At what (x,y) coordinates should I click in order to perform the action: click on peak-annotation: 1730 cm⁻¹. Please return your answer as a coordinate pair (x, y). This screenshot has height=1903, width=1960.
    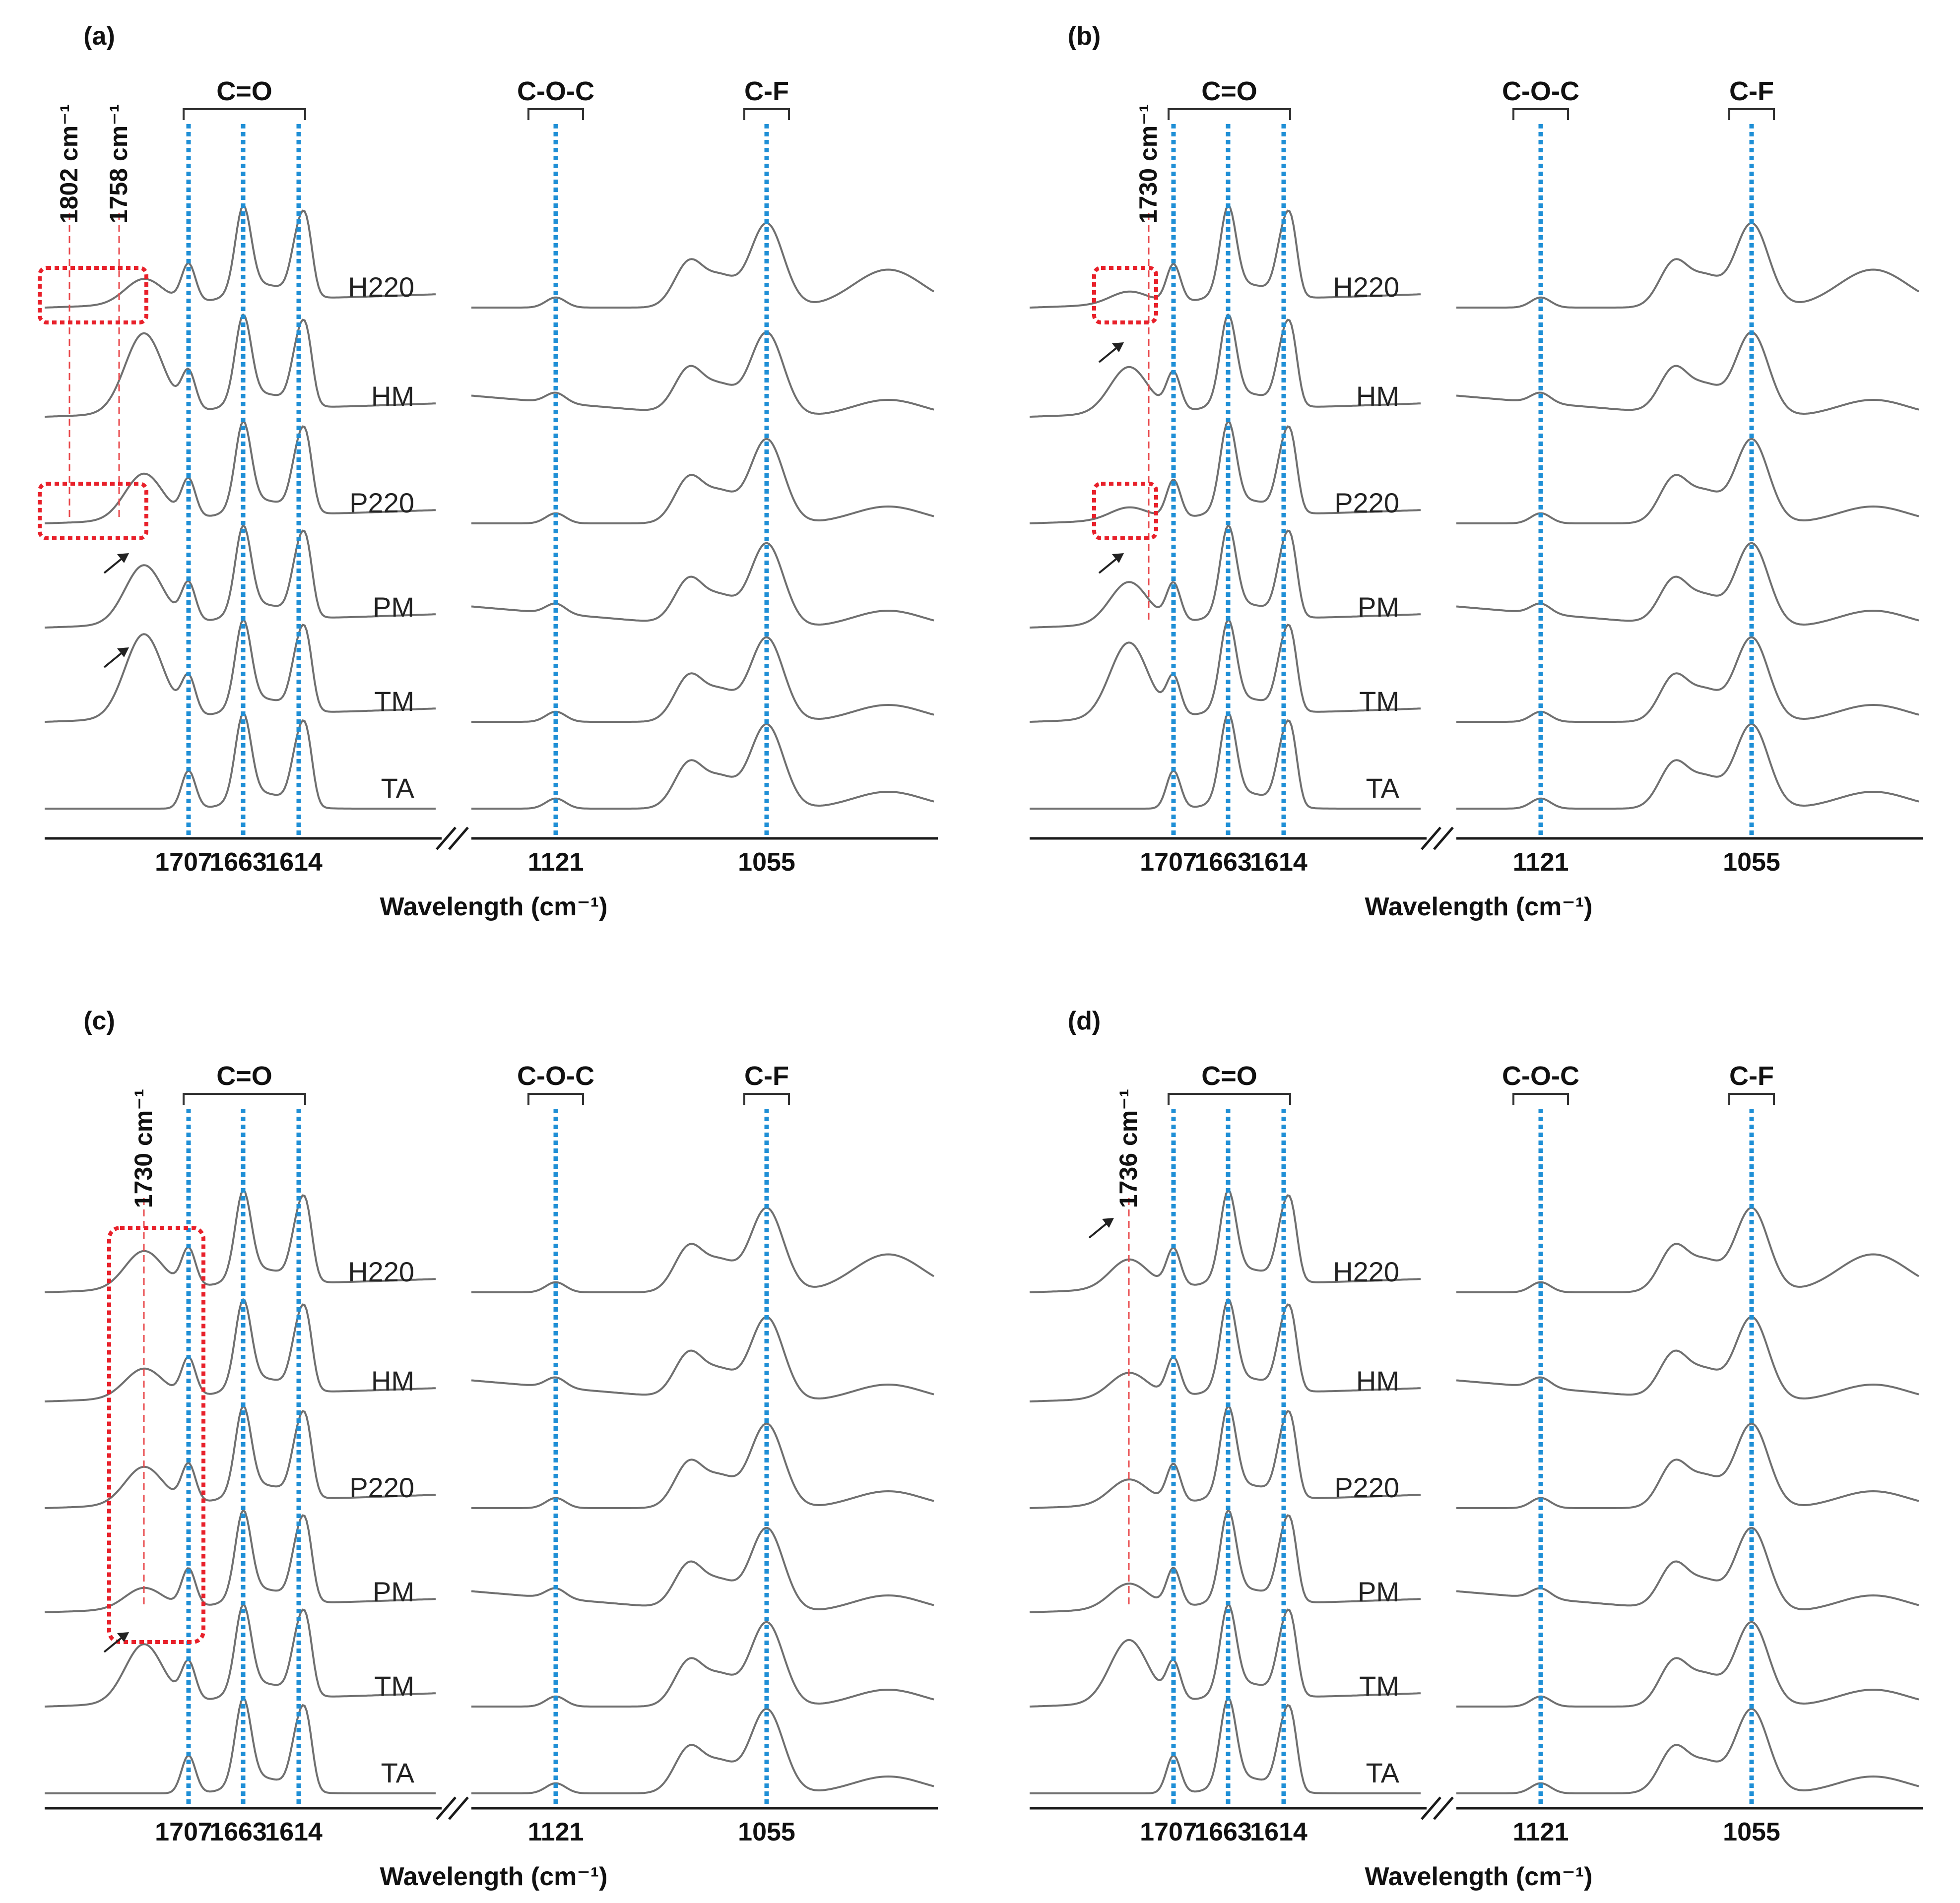
    Looking at the image, I should click on (143, 1148).